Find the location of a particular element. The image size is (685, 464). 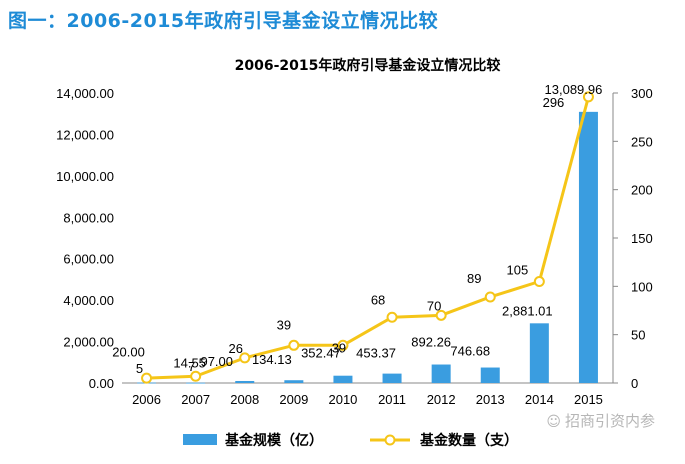

line-value-label: 7 is located at coordinates (191, 366).